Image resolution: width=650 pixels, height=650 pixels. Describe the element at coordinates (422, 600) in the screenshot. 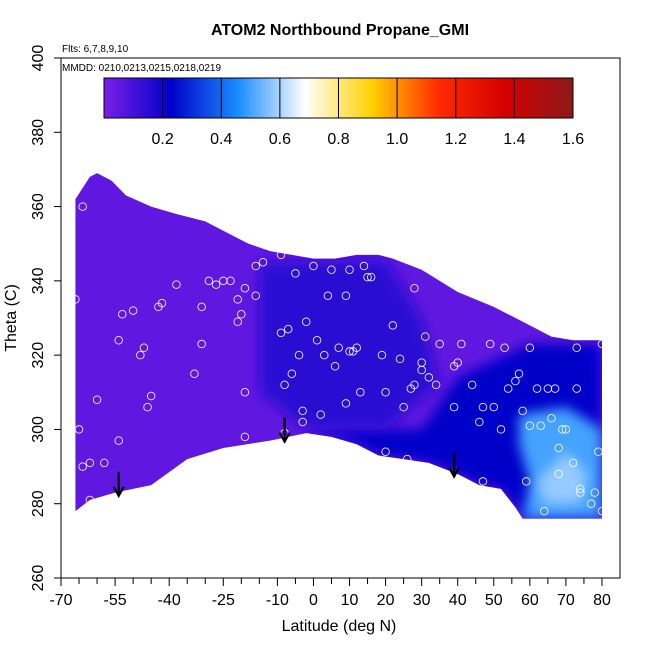

I see `x-tick-label: 30` at that location.